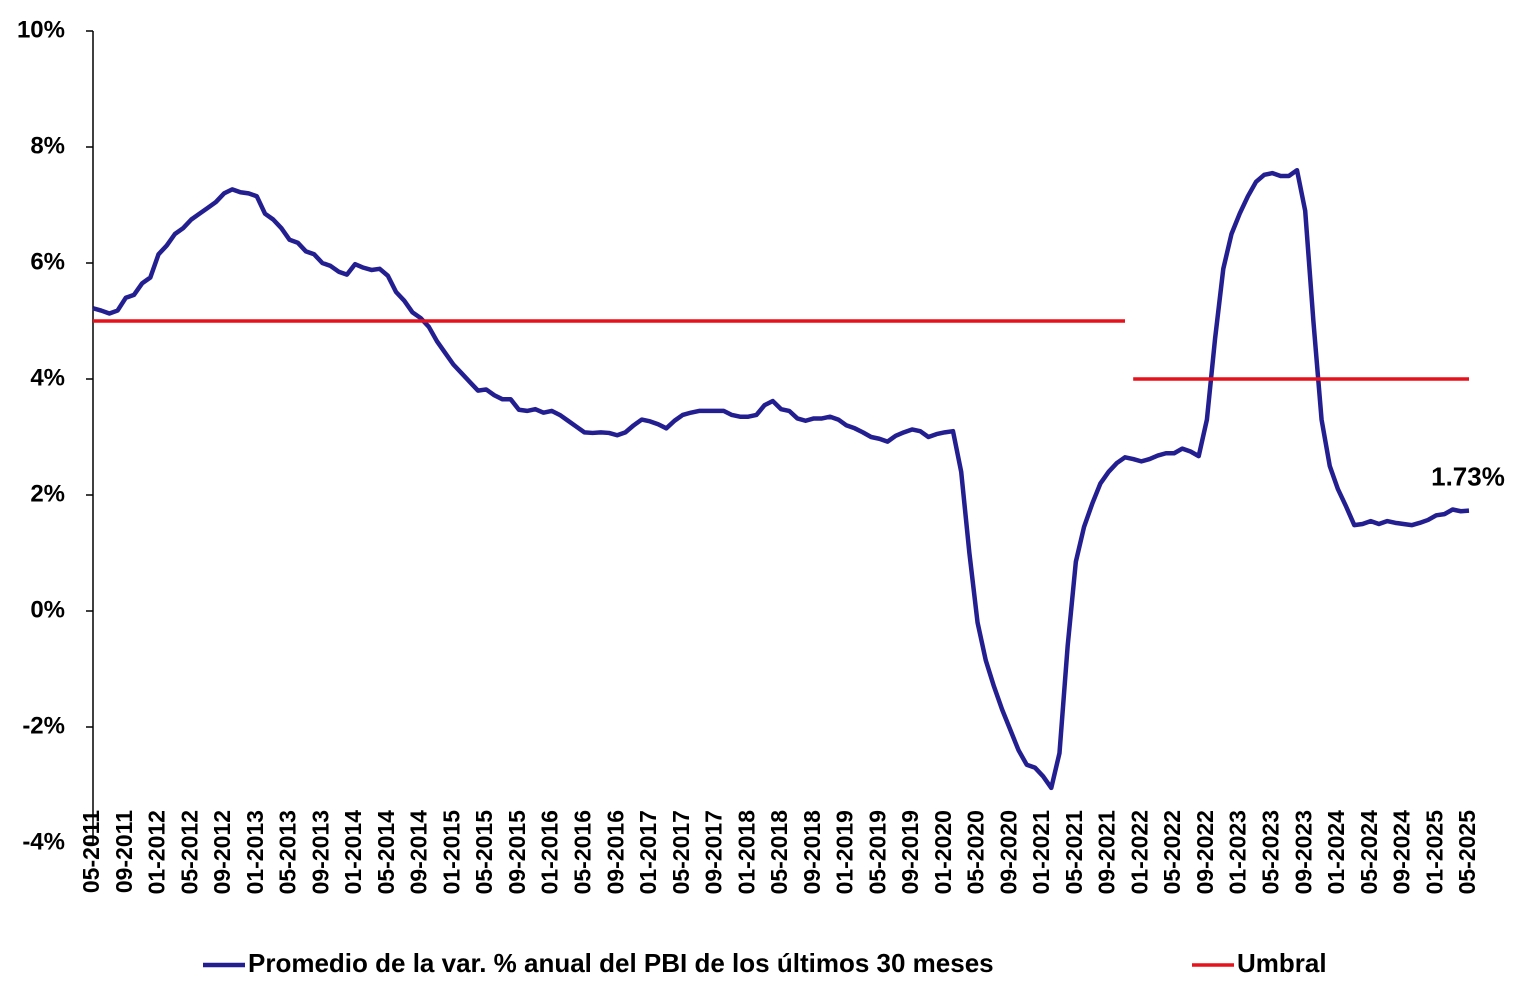 This screenshot has width=1523, height=995. What do you see at coordinates (47, 377) in the screenshot?
I see `y-tick-label: 4%` at bounding box center [47, 377].